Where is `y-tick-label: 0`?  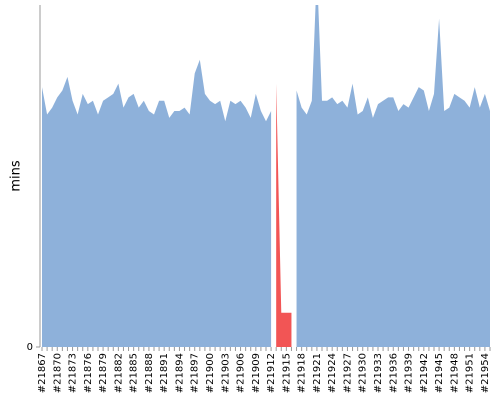
y-tick-label: 0 is located at coordinates (30, 347).